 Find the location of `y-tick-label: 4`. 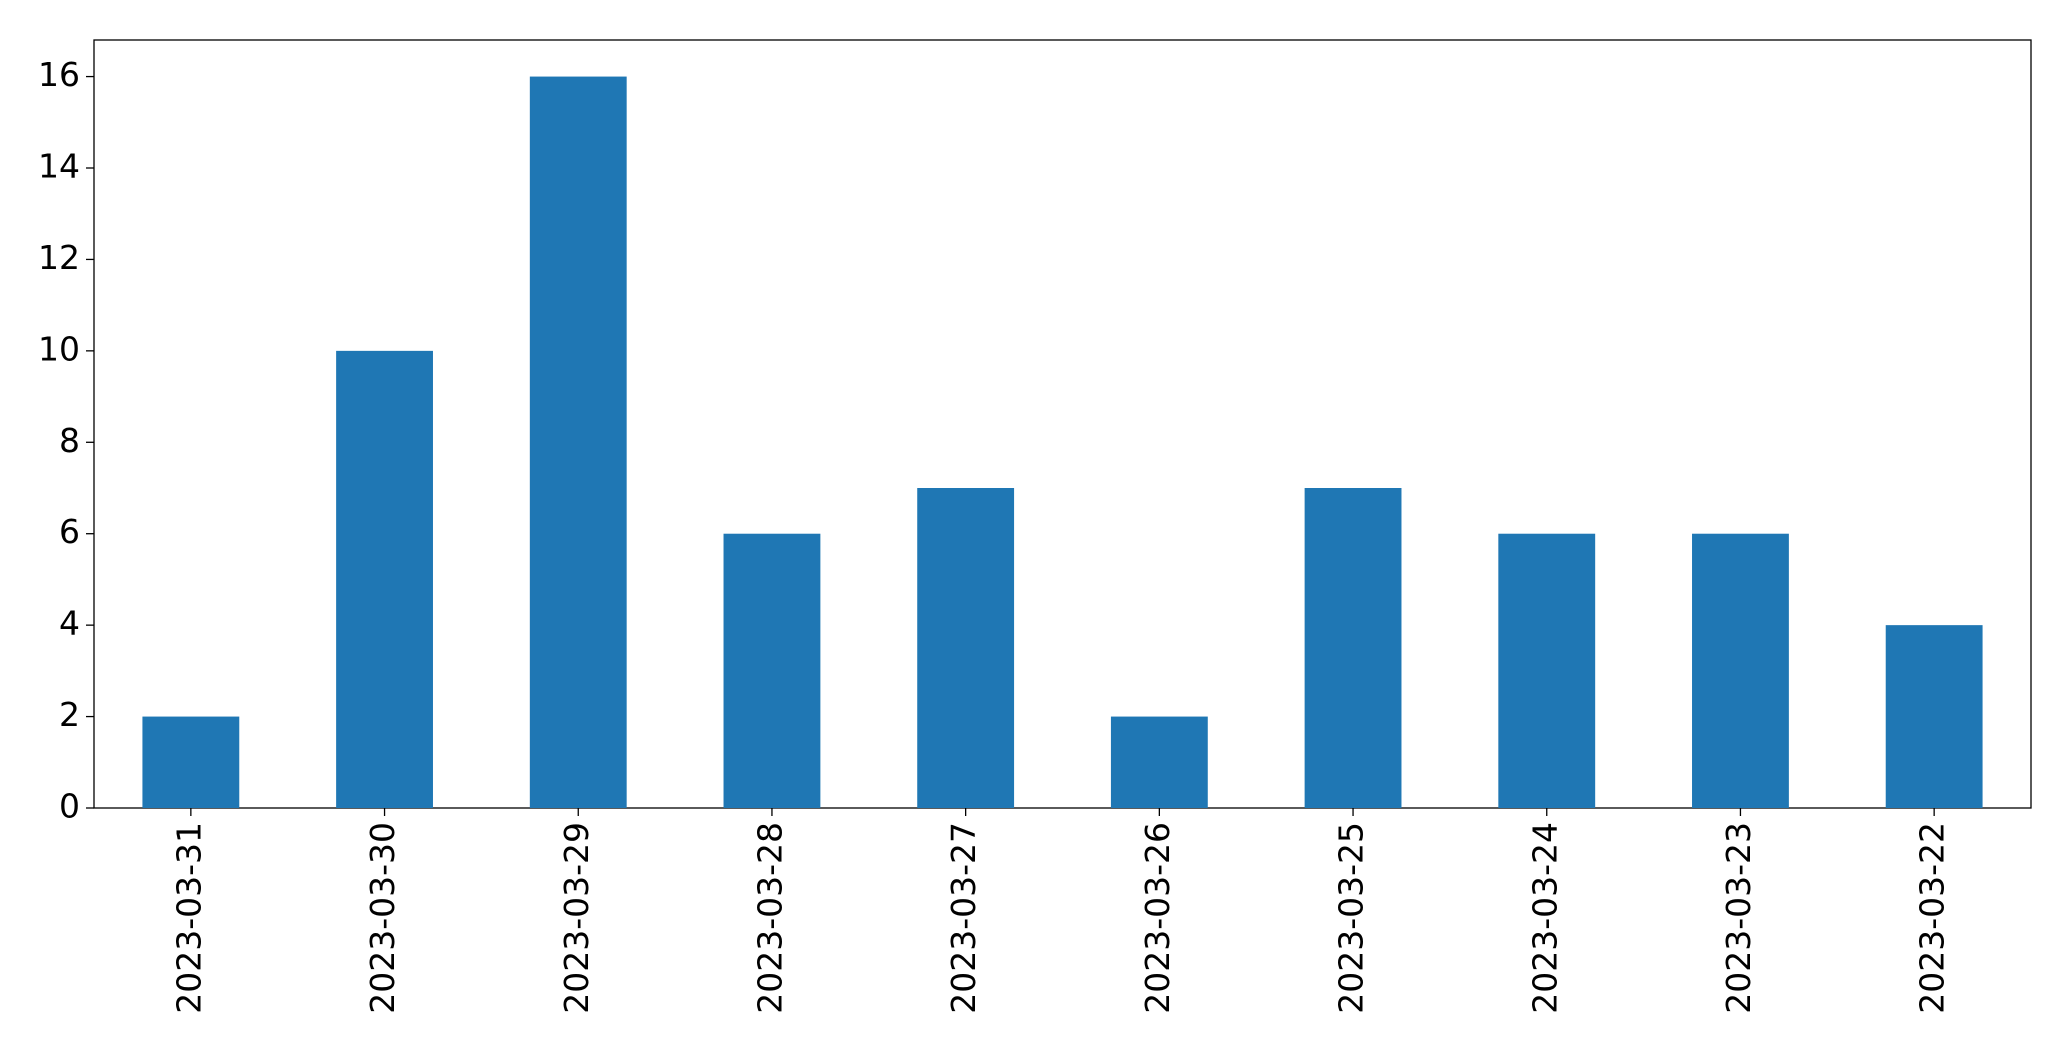

y-tick-label: 4 is located at coordinates (69, 623).